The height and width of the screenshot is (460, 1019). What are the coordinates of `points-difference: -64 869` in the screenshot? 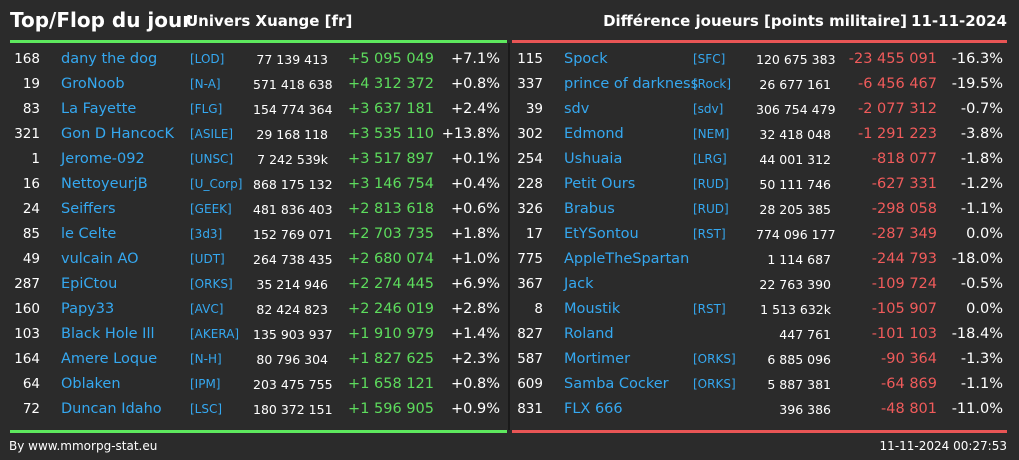 It's located at (909, 384).